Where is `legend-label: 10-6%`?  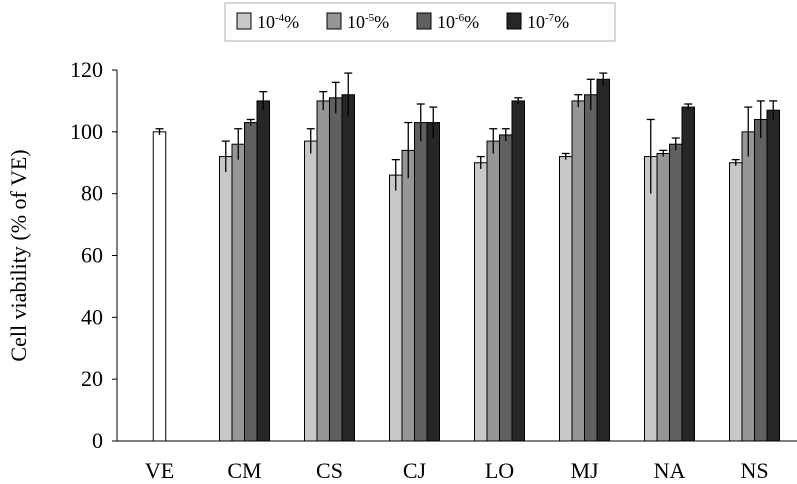 legend-label: 10-6% is located at coordinates (458, 22).